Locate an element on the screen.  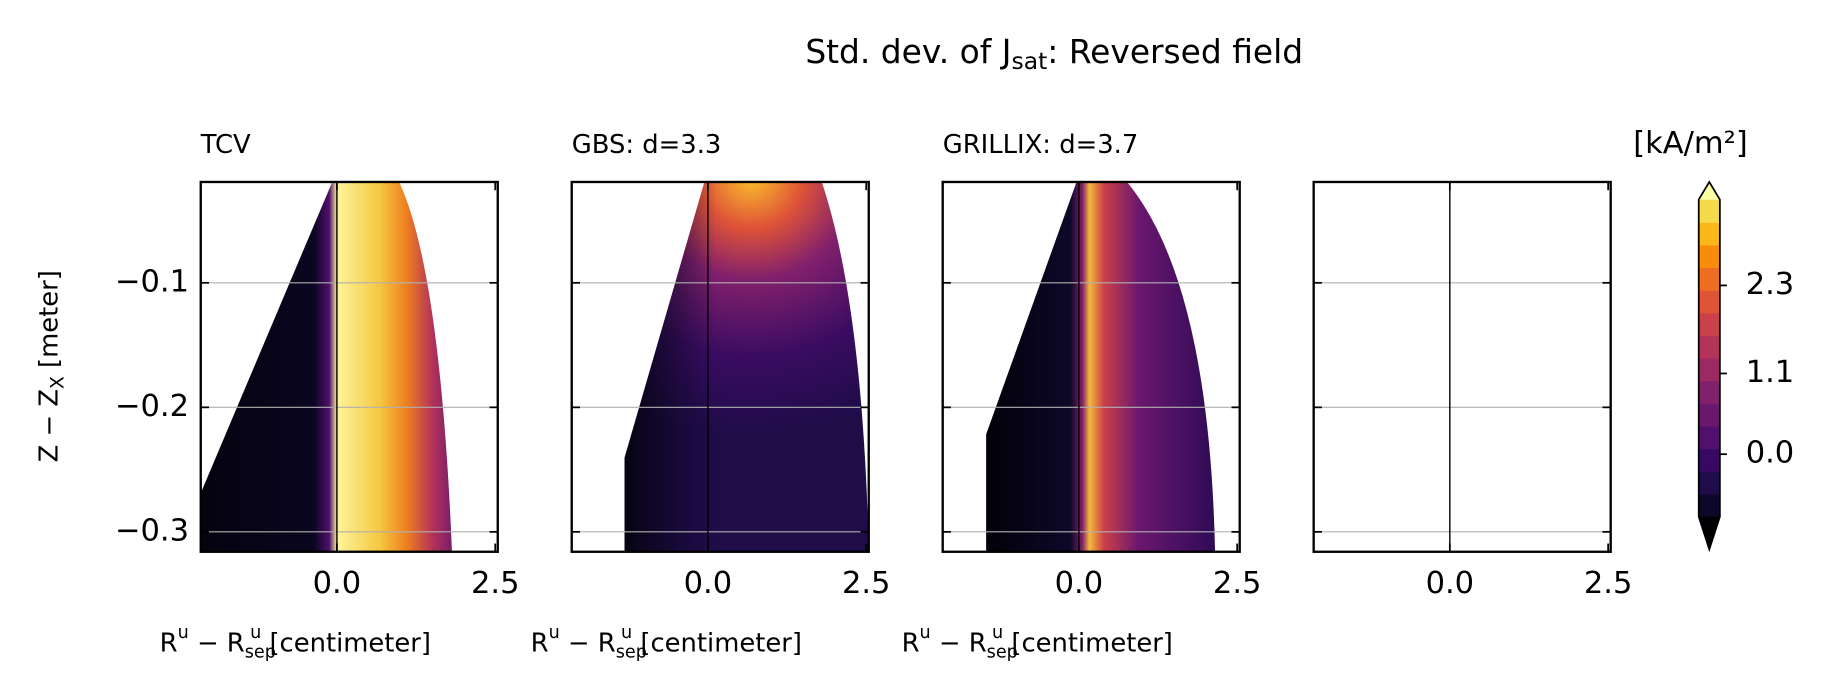
y-axis-label-part: [meter] is located at coordinates (49, 323).